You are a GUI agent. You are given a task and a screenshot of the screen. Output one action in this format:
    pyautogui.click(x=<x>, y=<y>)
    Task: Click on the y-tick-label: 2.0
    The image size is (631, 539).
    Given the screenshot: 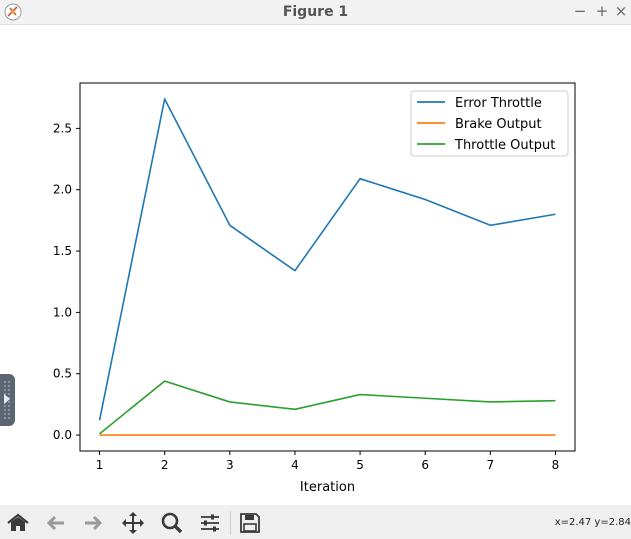 What is the action you would take?
    pyautogui.click(x=62, y=190)
    